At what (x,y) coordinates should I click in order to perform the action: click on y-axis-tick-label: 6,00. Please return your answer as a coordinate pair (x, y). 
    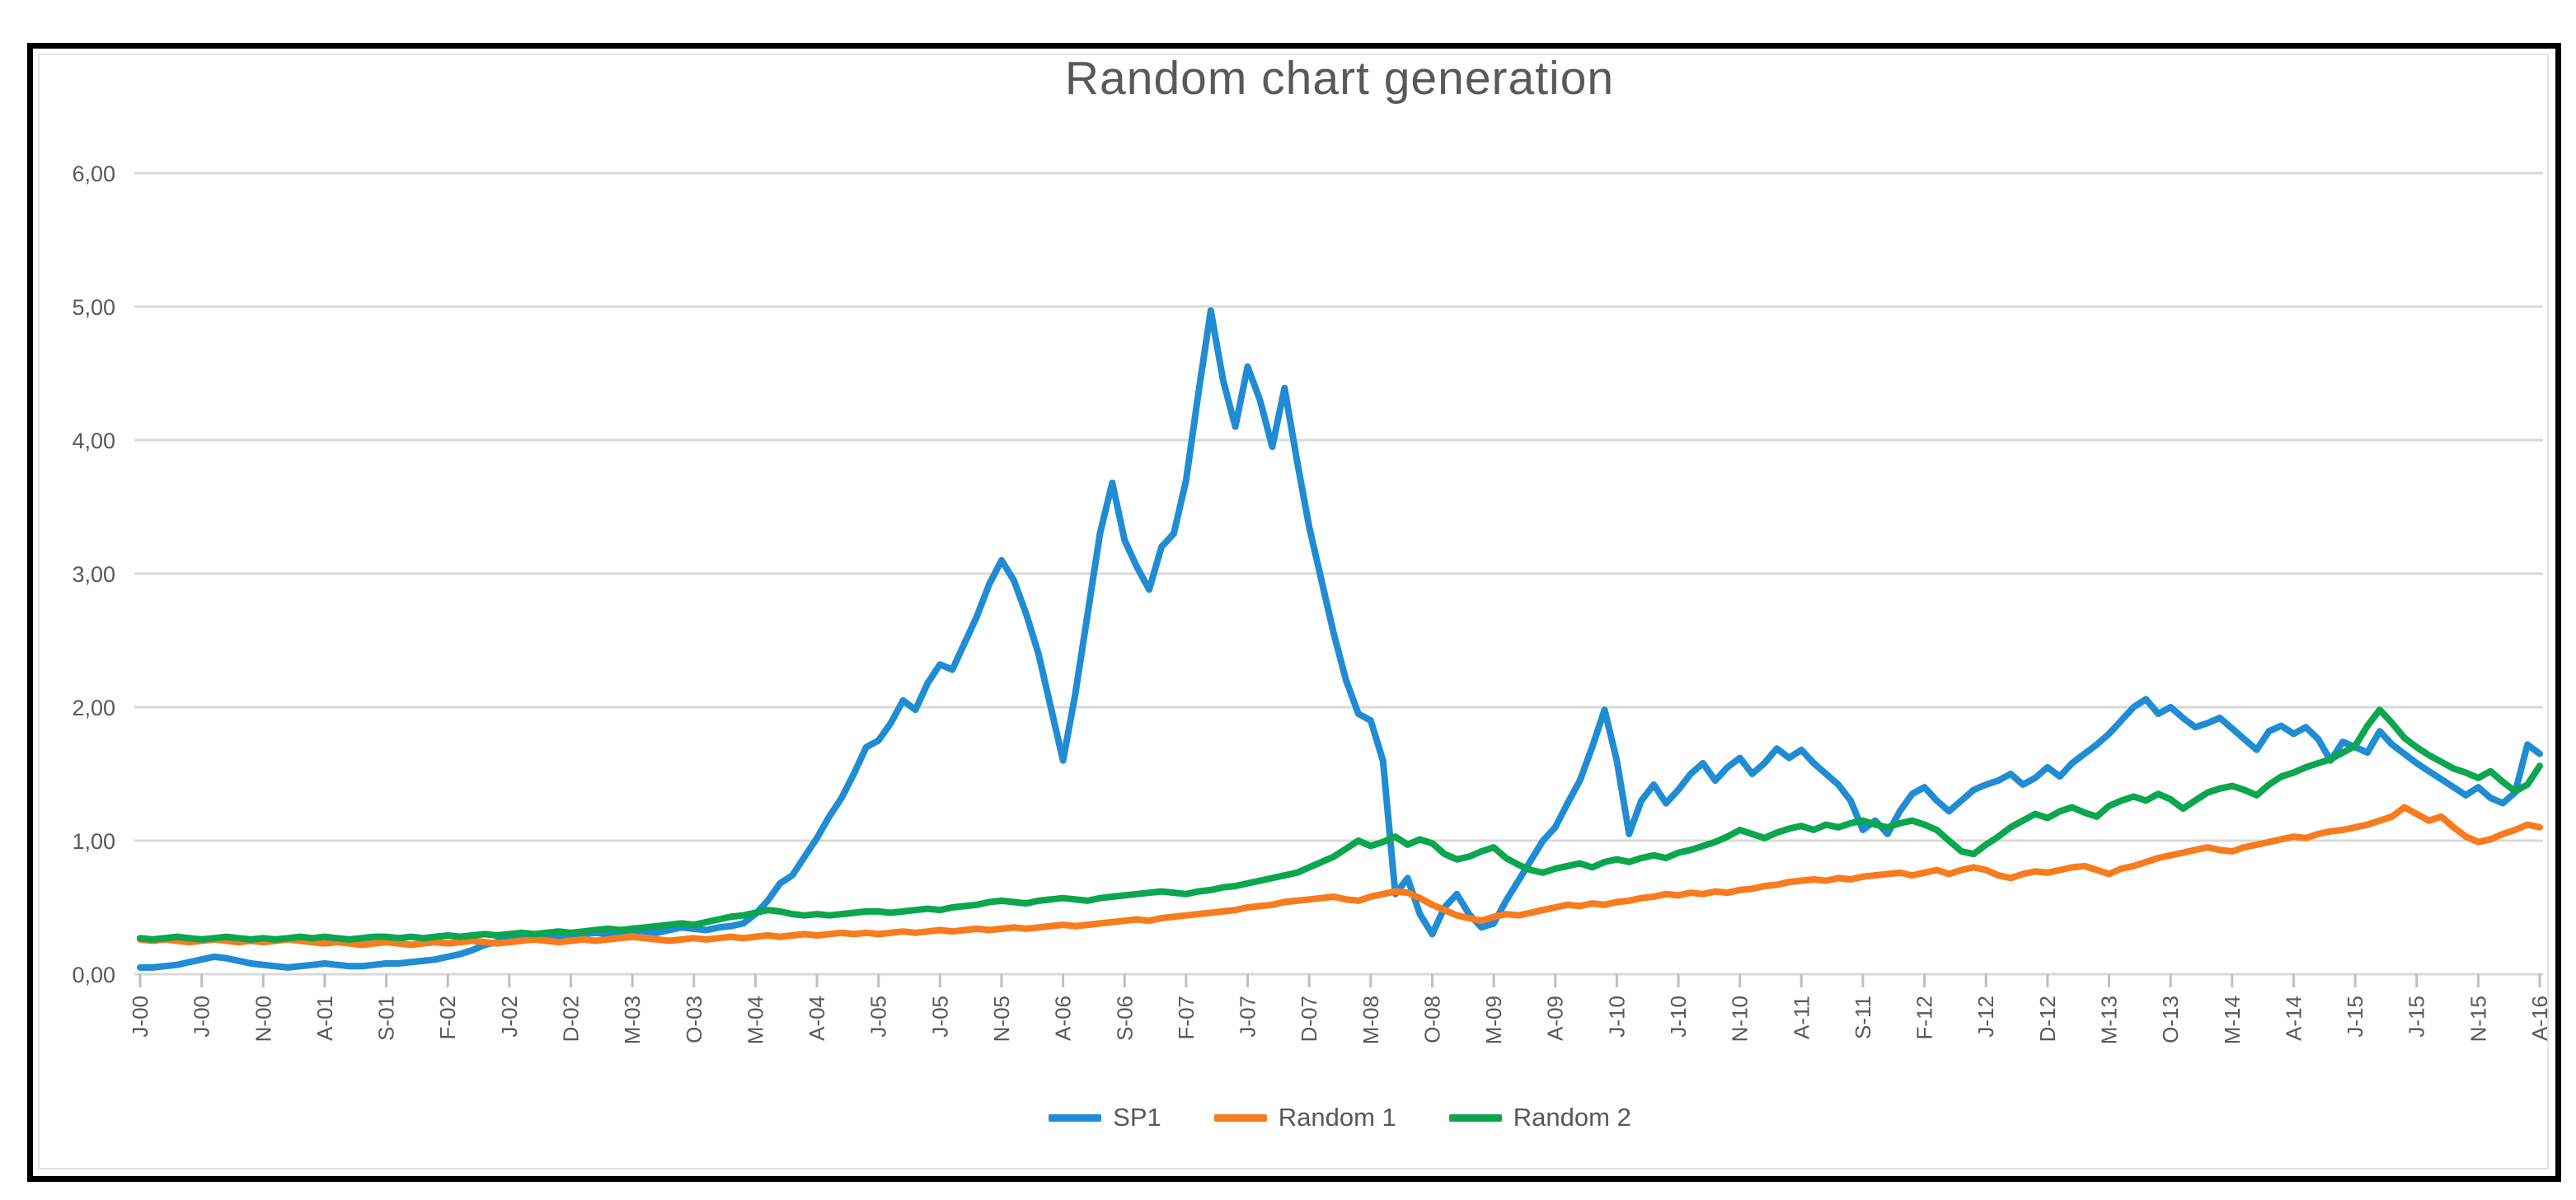
    Looking at the image, I should click on (94, 174).